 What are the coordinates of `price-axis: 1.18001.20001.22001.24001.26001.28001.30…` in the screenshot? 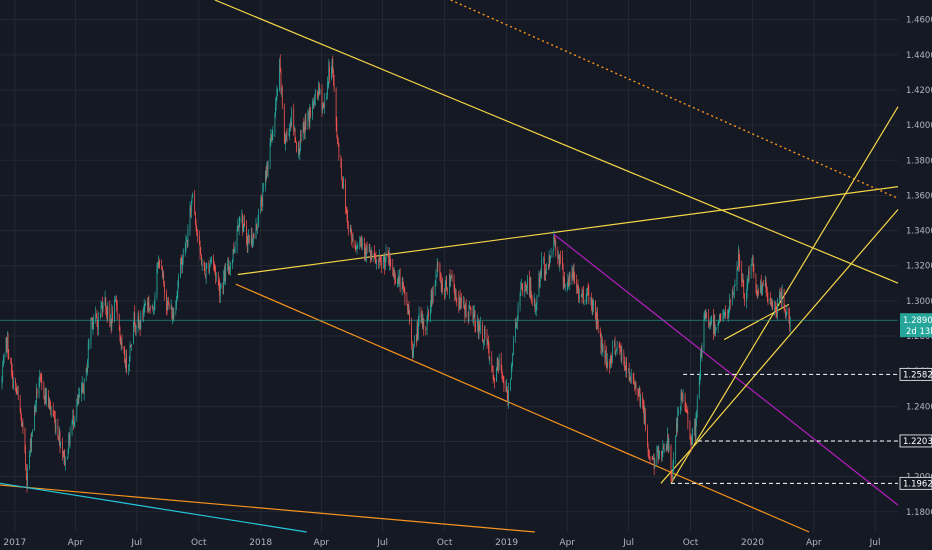 It's located at (915, 267).